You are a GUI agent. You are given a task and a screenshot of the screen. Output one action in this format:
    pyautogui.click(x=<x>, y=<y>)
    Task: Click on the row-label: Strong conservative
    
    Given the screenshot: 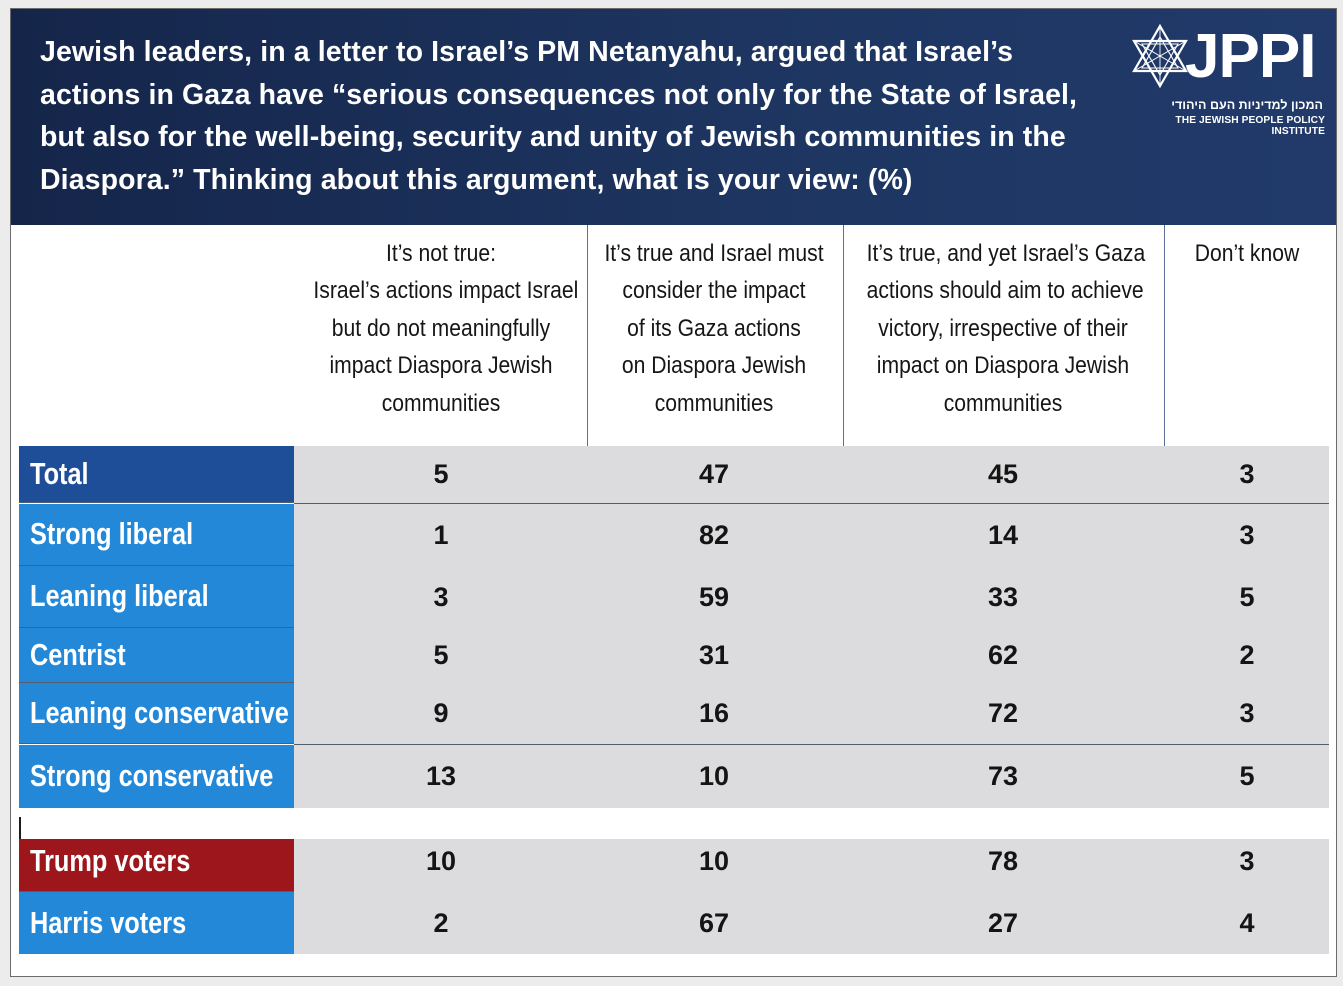 What is the action you would take?
    pyautogui.click(x=156, y=776)
    